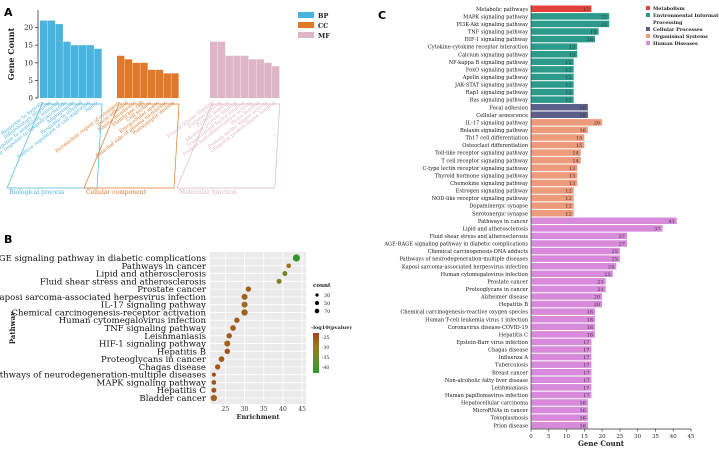  What do you see at coordinates (488, 328) in the screenshot?
I see `y-tick-label: Coronavirus disease-COVID-19` at bounding box center [488, 328].